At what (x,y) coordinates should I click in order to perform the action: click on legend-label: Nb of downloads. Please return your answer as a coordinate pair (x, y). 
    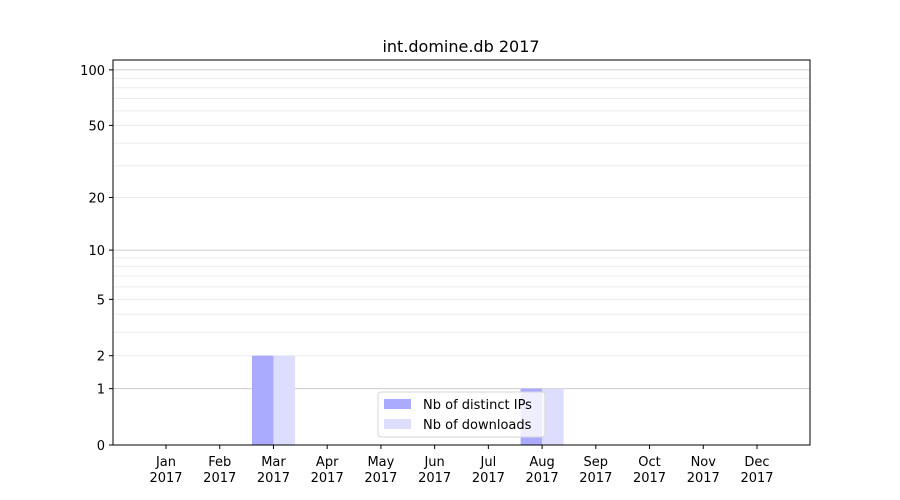
    Looking at the image, I should click on (477, 425).